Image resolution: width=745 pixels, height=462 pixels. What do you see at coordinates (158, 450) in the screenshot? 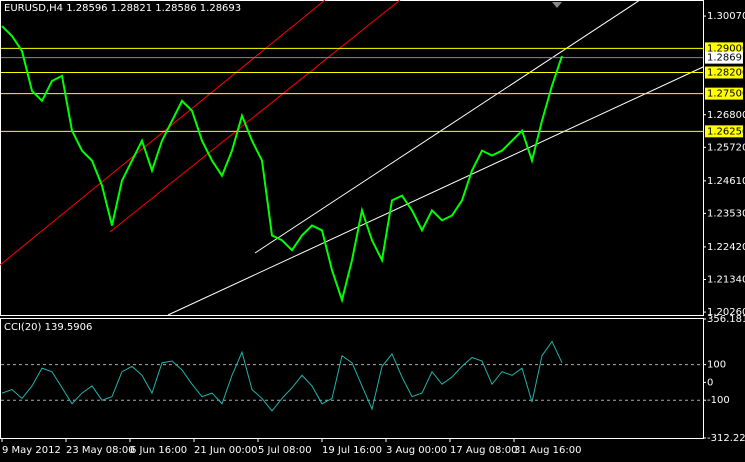
I see `x-tick-label: 6 Jun 16:00` at bounding box center [158, 450].